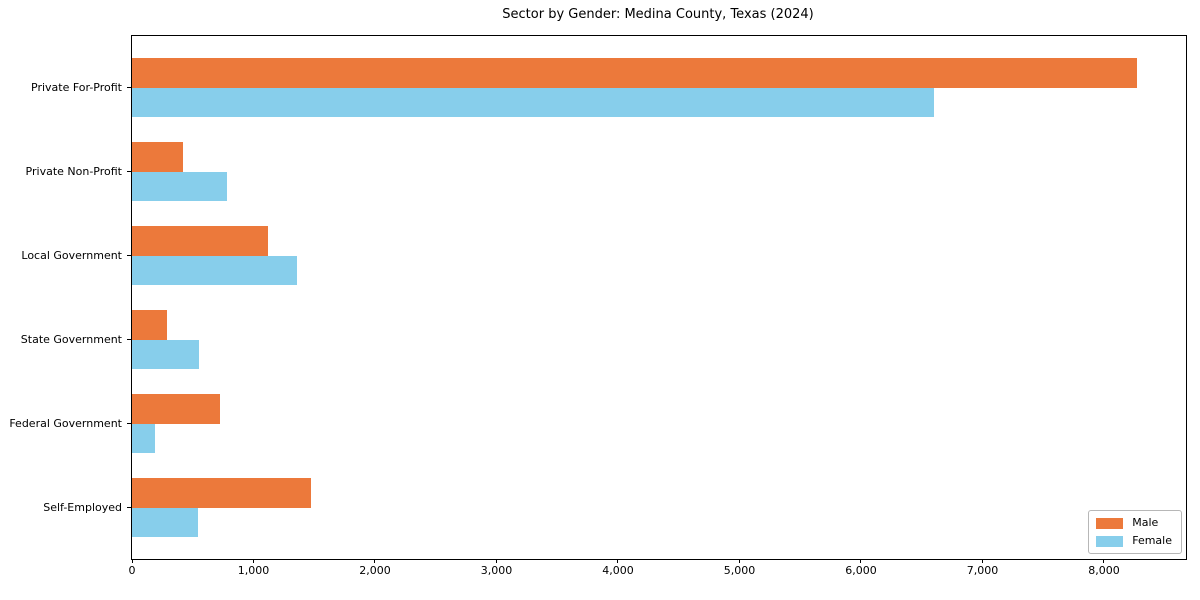 The height and width of the screenshot is (600, 1200). I want to click on legend-item-male: Male, so click(1134, 523).